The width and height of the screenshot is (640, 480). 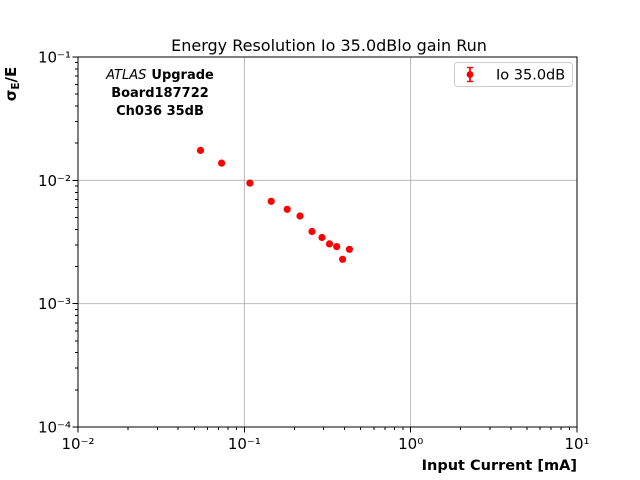 What do you see at coordinates (160, 111) in the screenshot?
I see `annotation-line3: Ch036 35dB` at bounding box center [160, 111].